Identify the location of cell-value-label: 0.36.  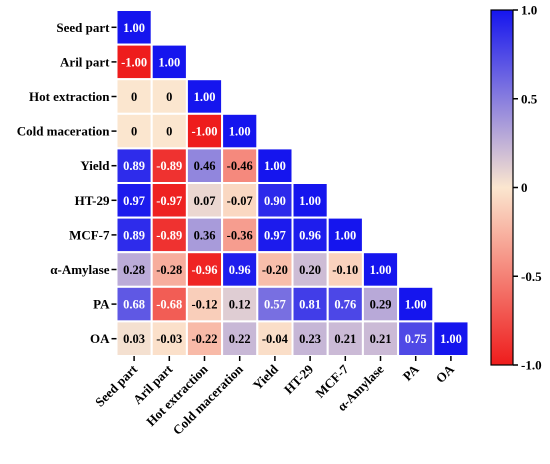
(205, 235).